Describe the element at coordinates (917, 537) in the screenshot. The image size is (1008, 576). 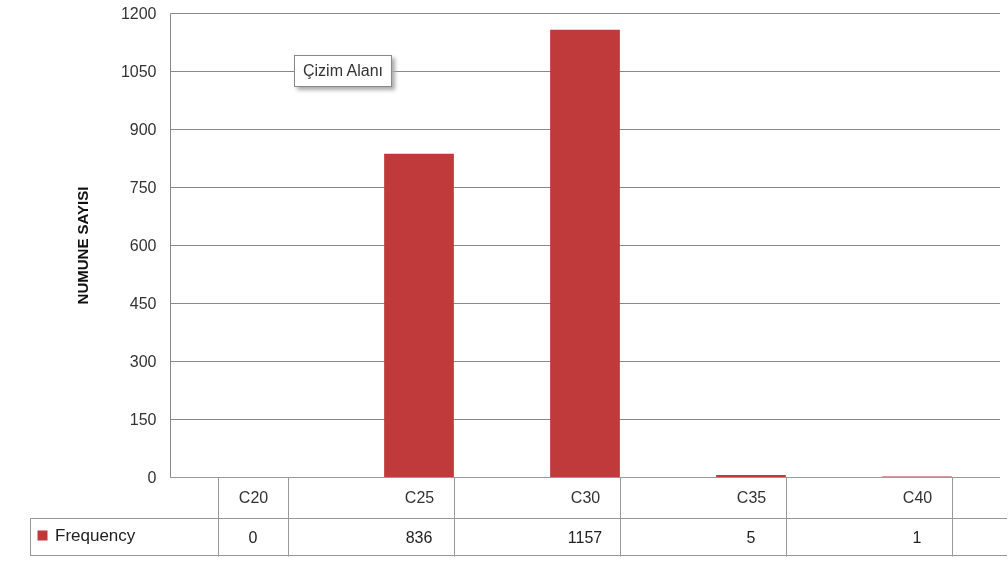
I see `data-label: 1` at that location.